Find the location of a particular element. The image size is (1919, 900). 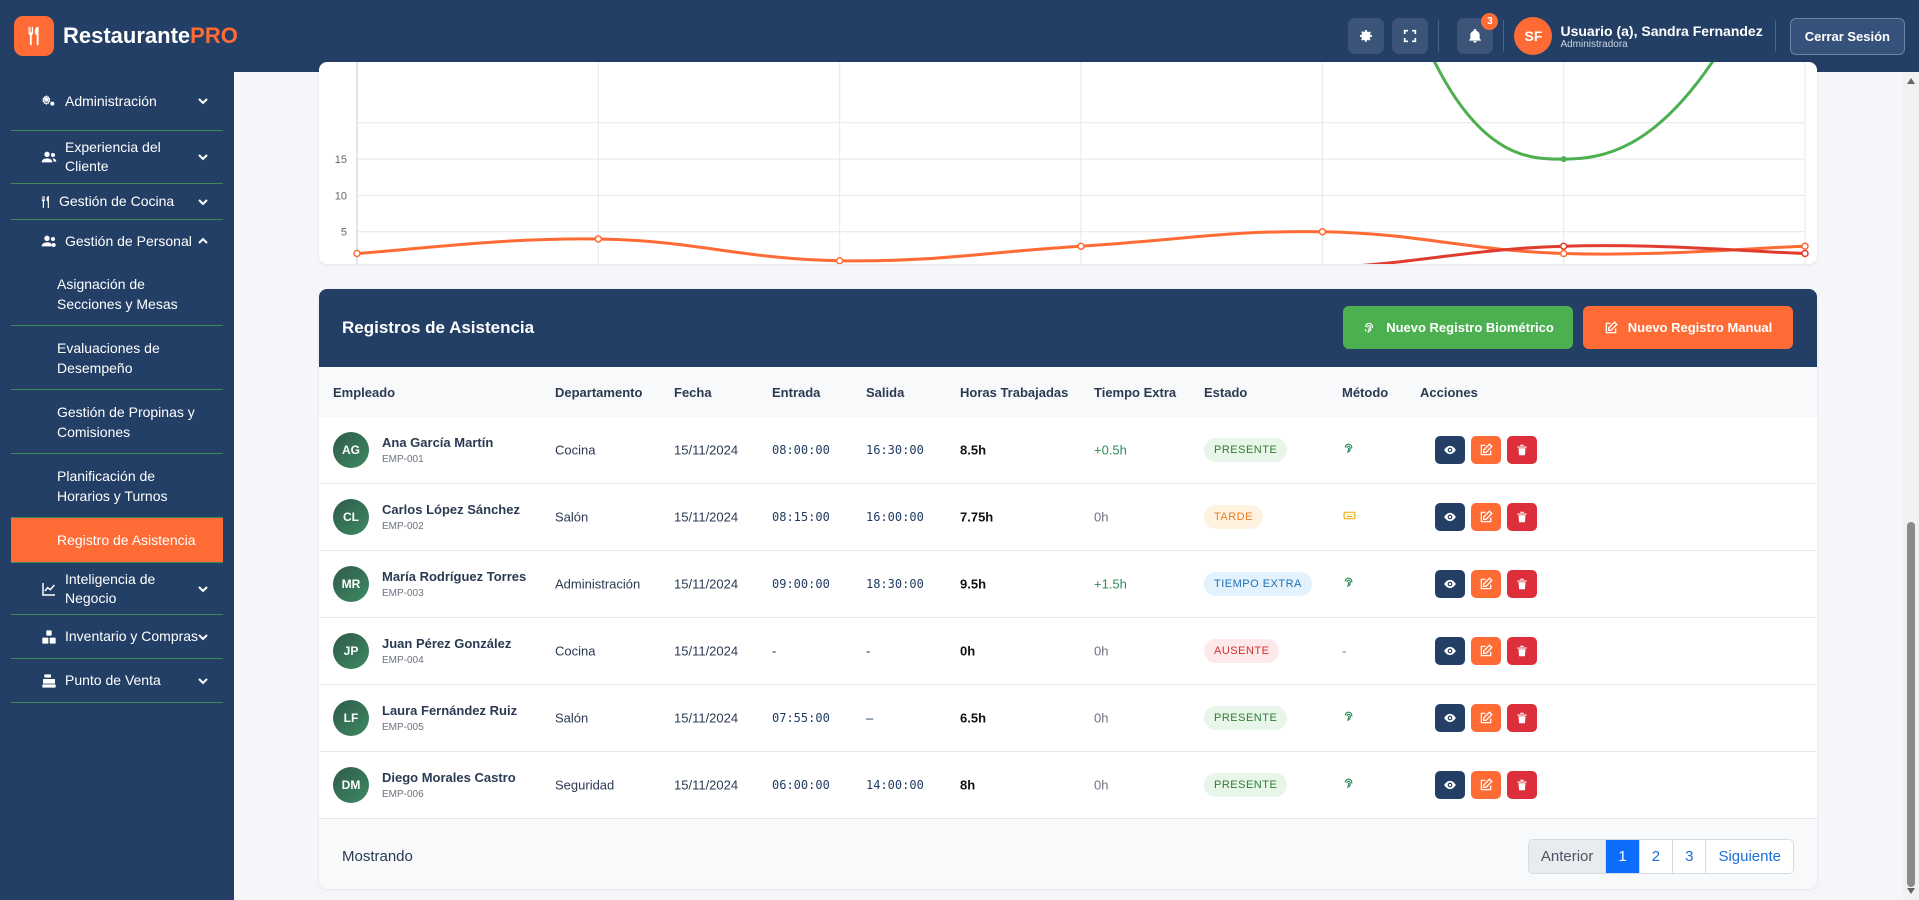

employee-cell: Laura Fernández Ruiz EMP-005 is located at coordinates (449, 718).